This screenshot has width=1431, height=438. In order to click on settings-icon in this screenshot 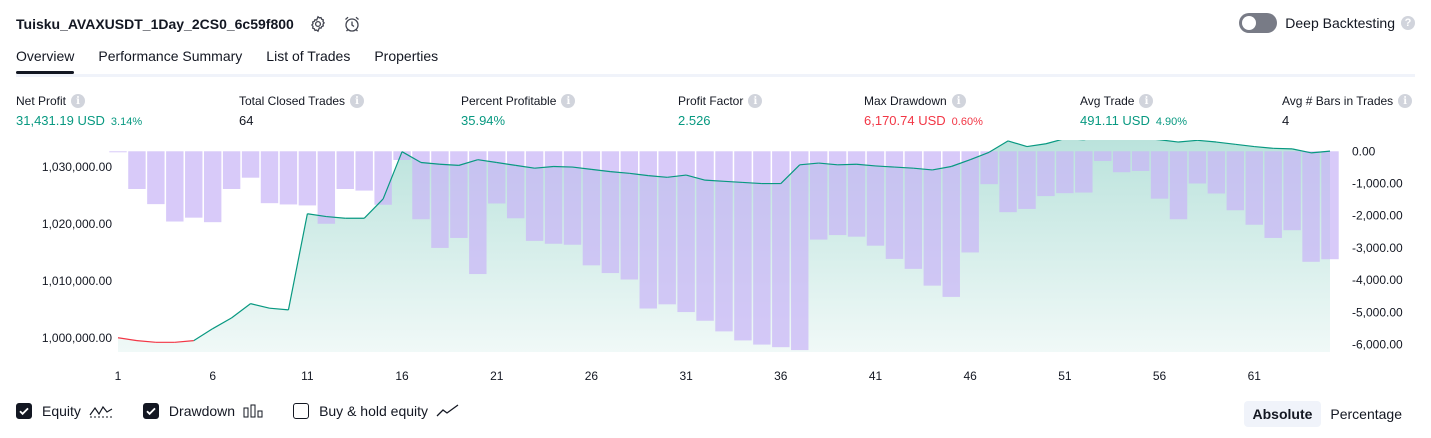, I will do `click(318, 24)`.